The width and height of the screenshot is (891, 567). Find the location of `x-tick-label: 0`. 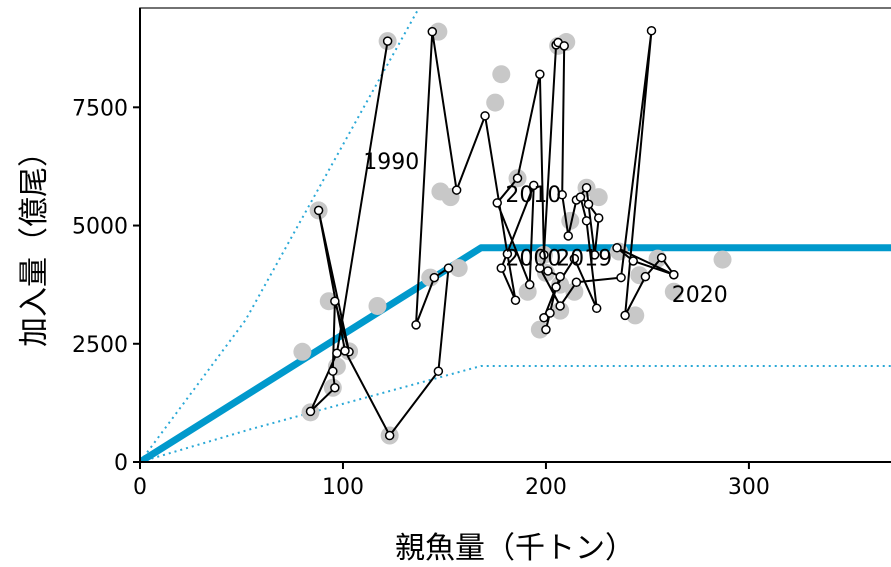

x-tick-label: 0 is located at coordinates (140, 487).